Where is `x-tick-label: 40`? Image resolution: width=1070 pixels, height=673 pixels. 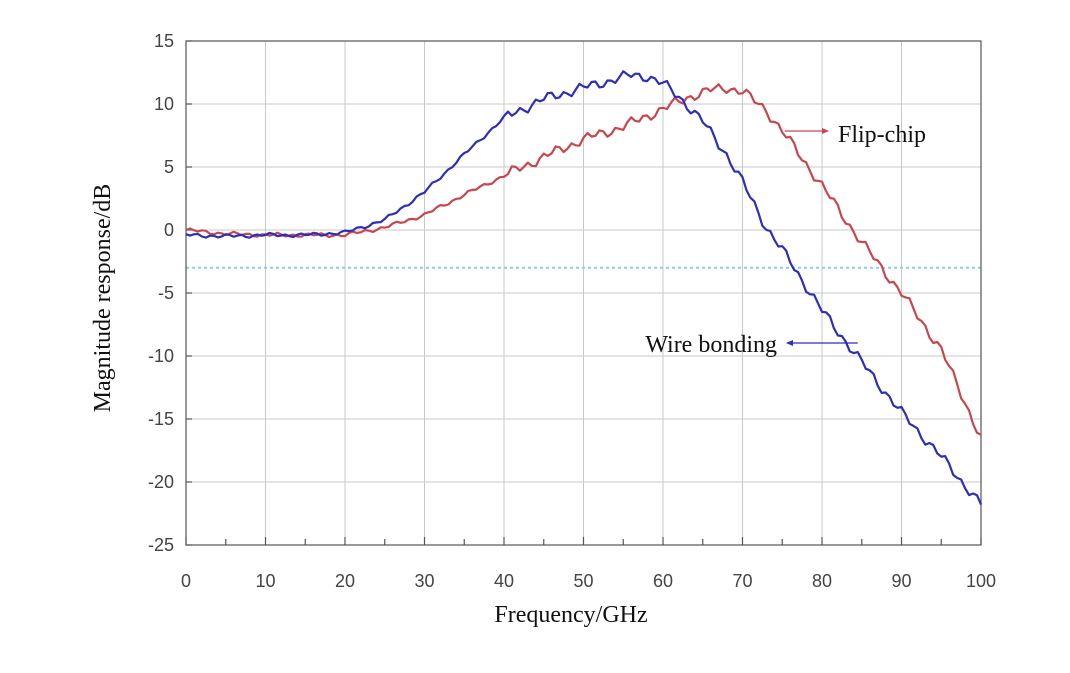
x-tick-label: 40 is located at coordinates (504, 581).